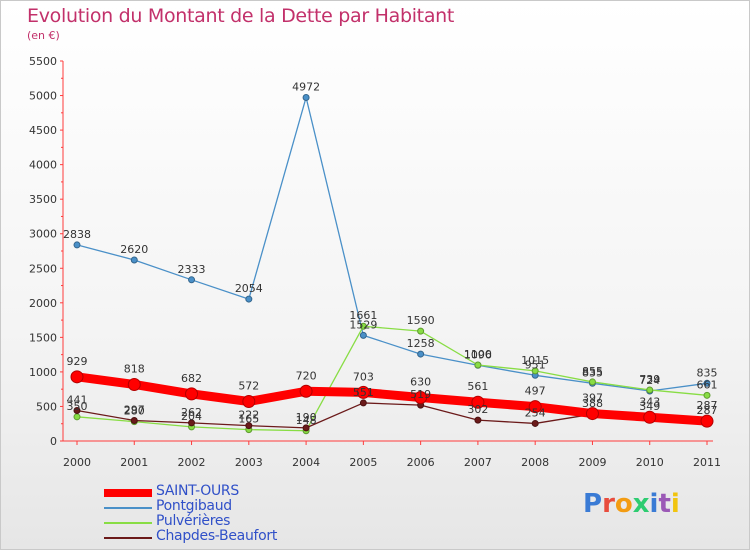 Image resolution: width=750 pixels, height=551 pixels. I want to click on y-tick-label: 5000, so click(43, 96).